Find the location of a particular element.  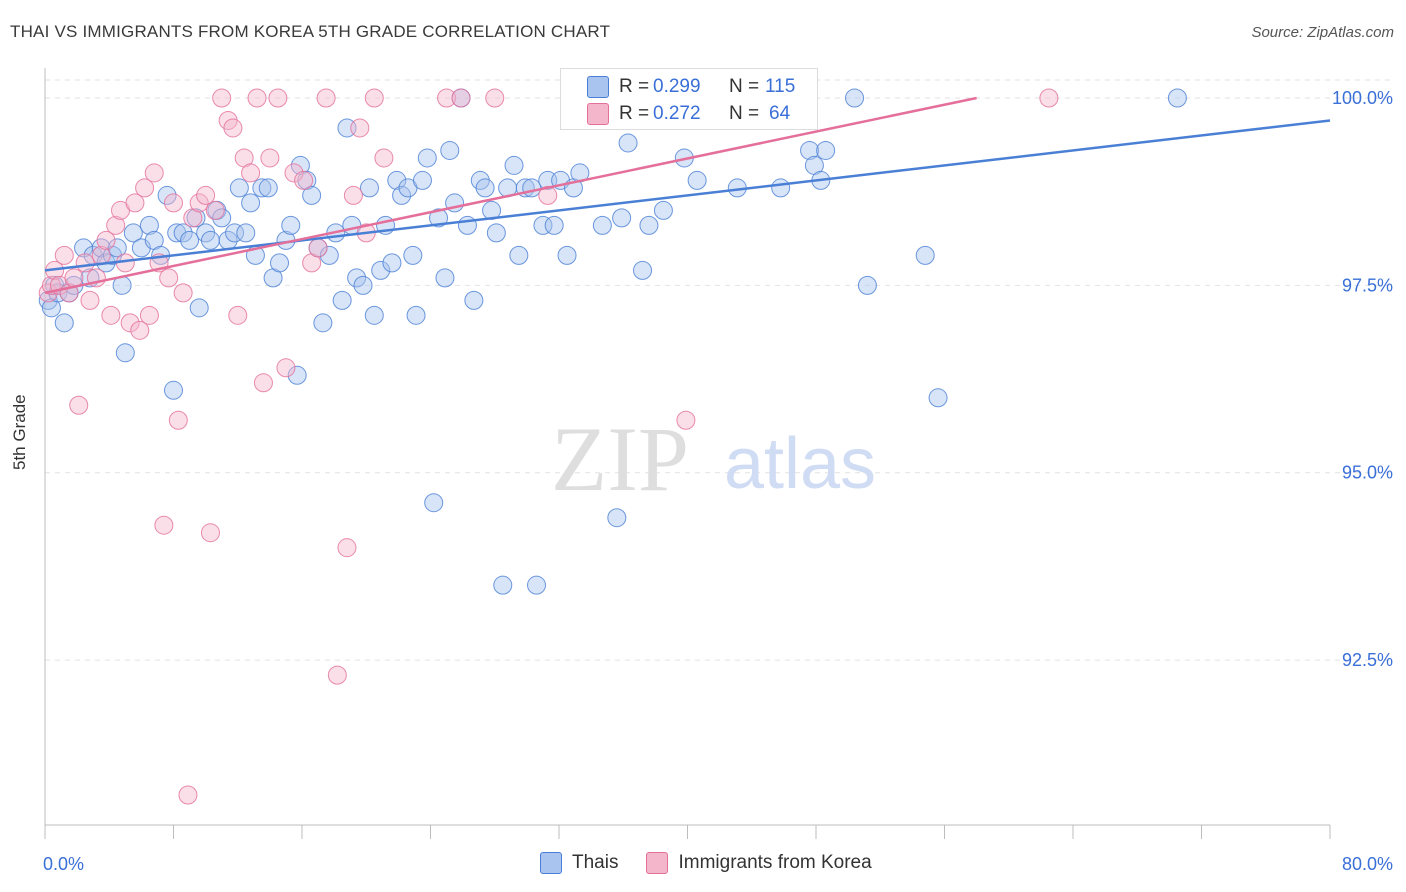

legend-item-thais: Thais is located at coordinates (579, 863).